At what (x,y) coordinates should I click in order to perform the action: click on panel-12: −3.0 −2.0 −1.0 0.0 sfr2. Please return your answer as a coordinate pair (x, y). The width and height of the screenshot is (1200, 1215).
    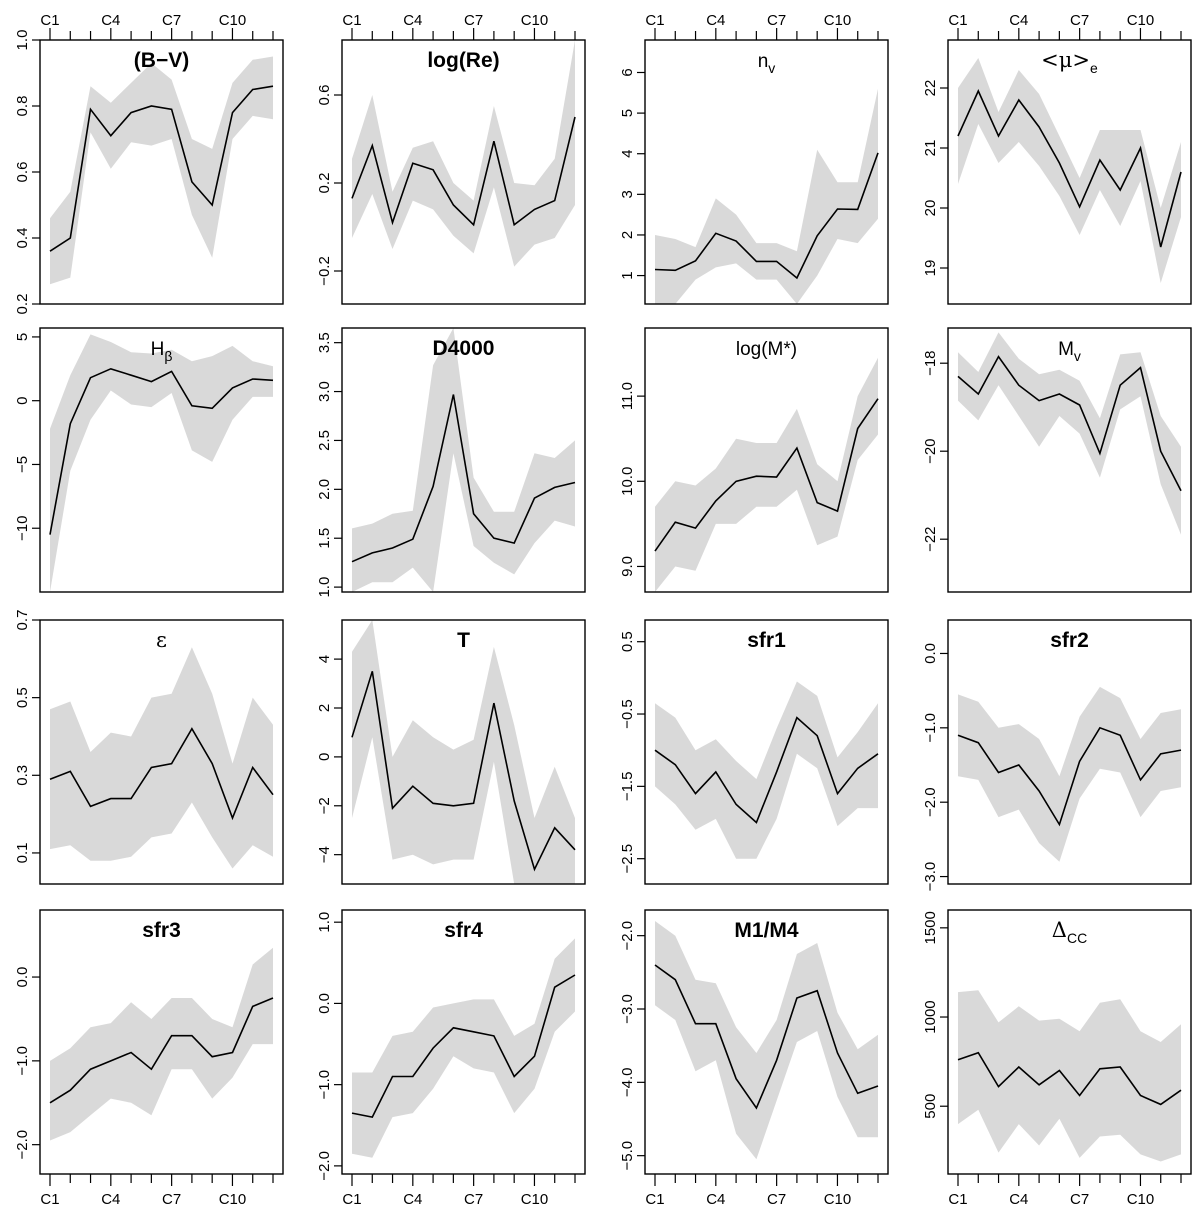
    Looking at the image, I should click on (1057, 755).